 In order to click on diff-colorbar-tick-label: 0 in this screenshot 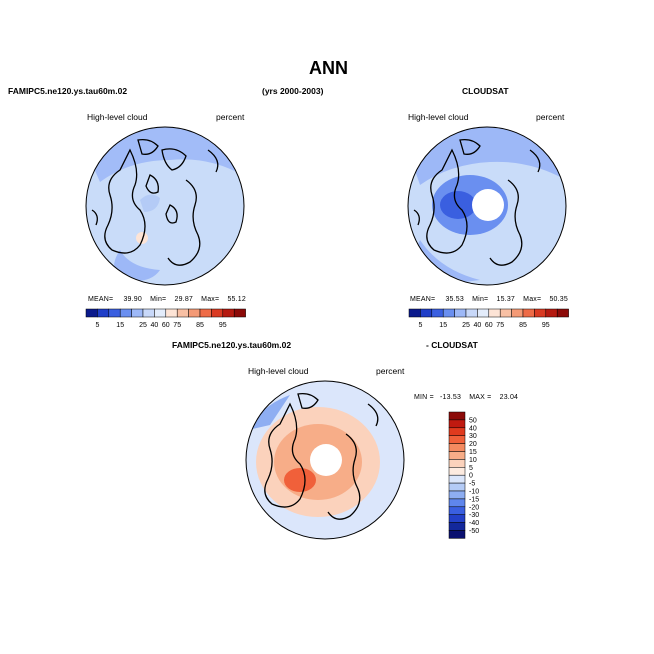, I will do `click(471, 476)`.